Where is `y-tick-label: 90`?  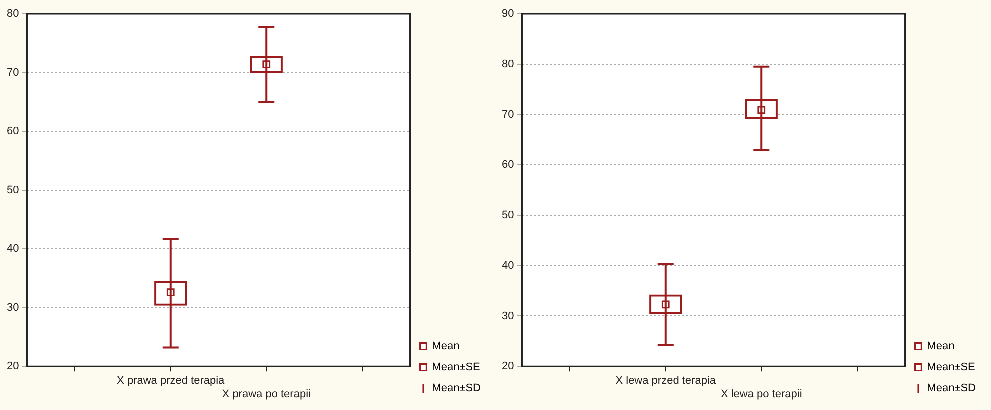 y-tick-label: 90 is located at coordinates (508, 14).